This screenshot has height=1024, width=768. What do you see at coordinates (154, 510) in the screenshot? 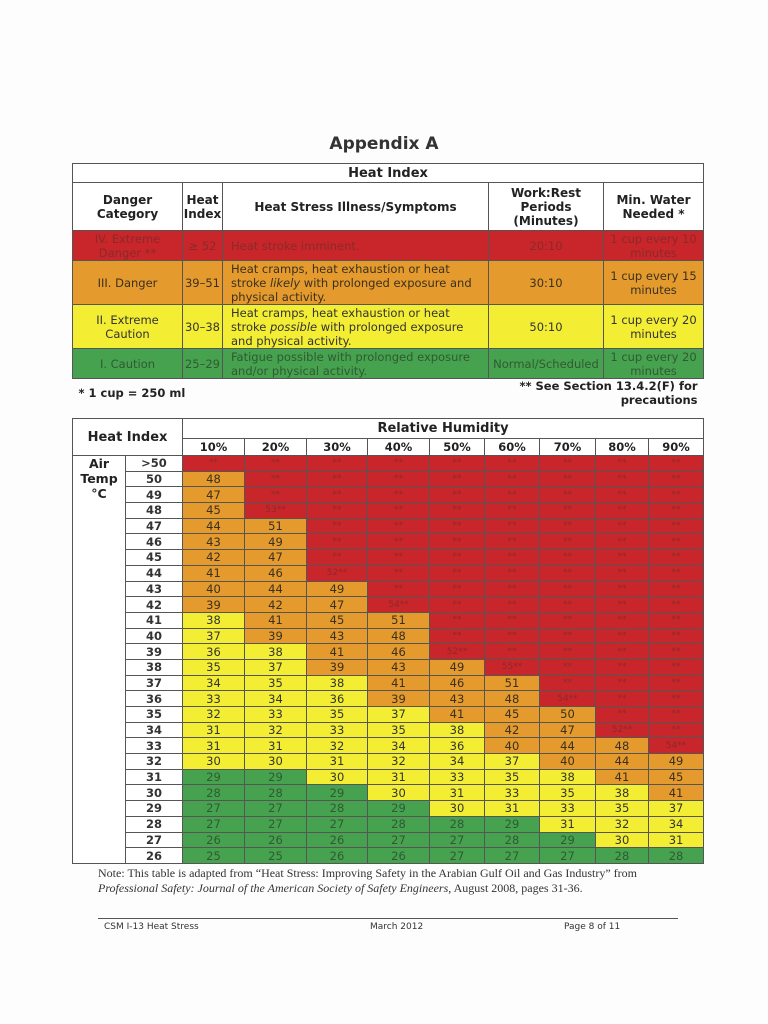
I see `air-temp-value: 48` at bounding box center [154, 510].